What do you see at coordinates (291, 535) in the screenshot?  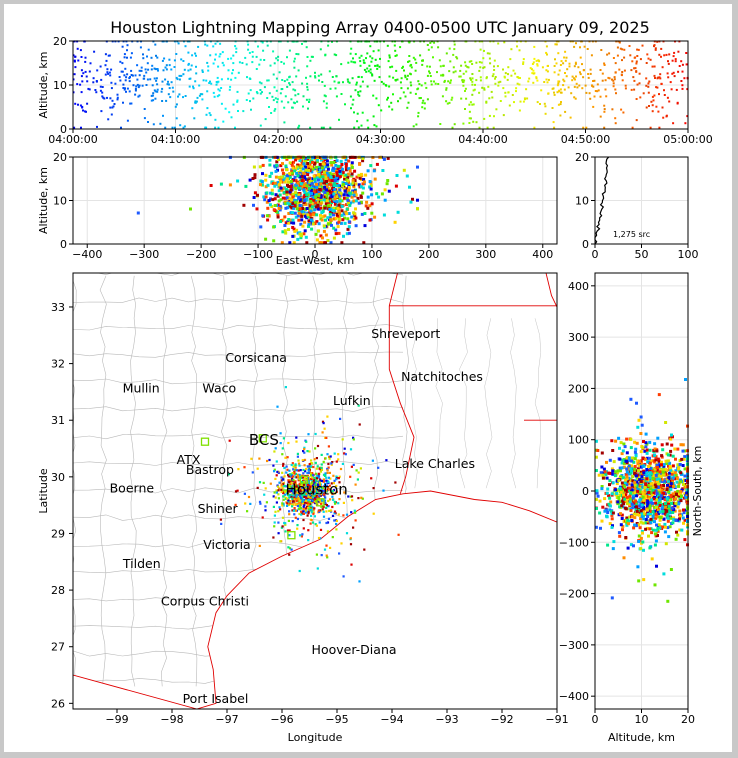 I see `lma-station` at bounding box center [291, 535].